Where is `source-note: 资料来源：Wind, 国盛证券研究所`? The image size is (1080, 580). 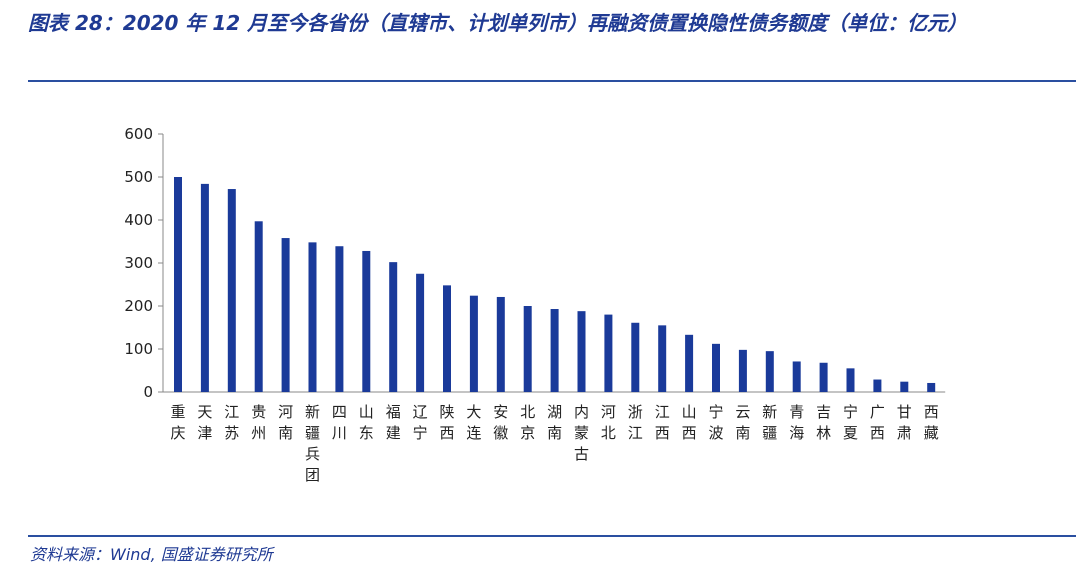
source-note: 资料来源：Wind, 国盛证券研究所 is located at coordinates (151, 554).